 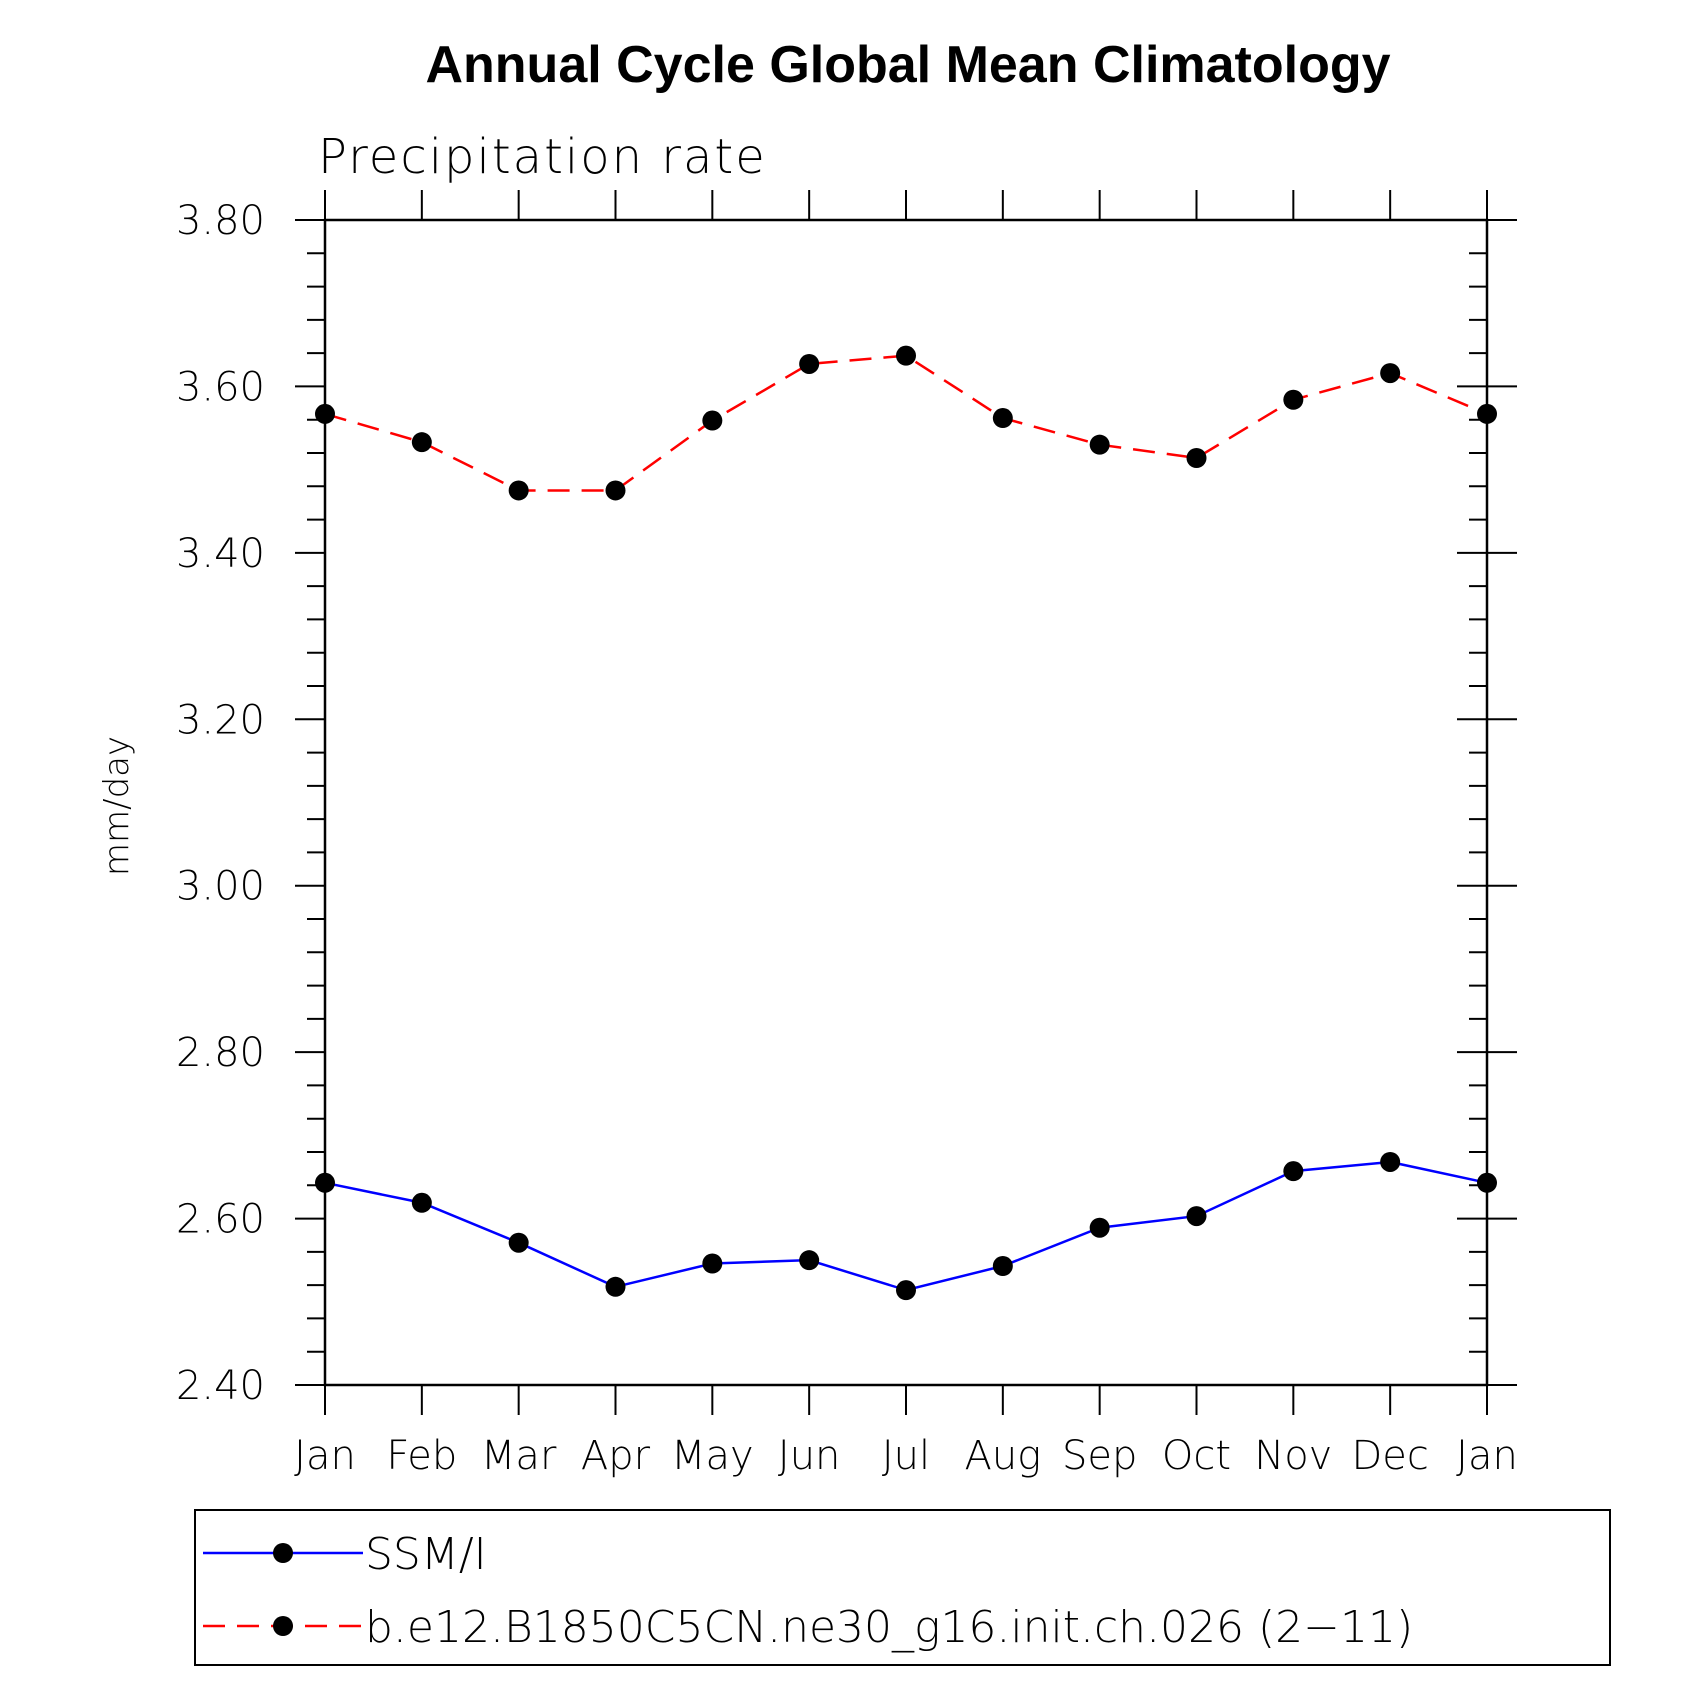 What do you see at coordinates (907, 65) in the screenshot?
I see `chart-title: Annual Cycle Global Mean Climatology` at bounding box center [907, 65].